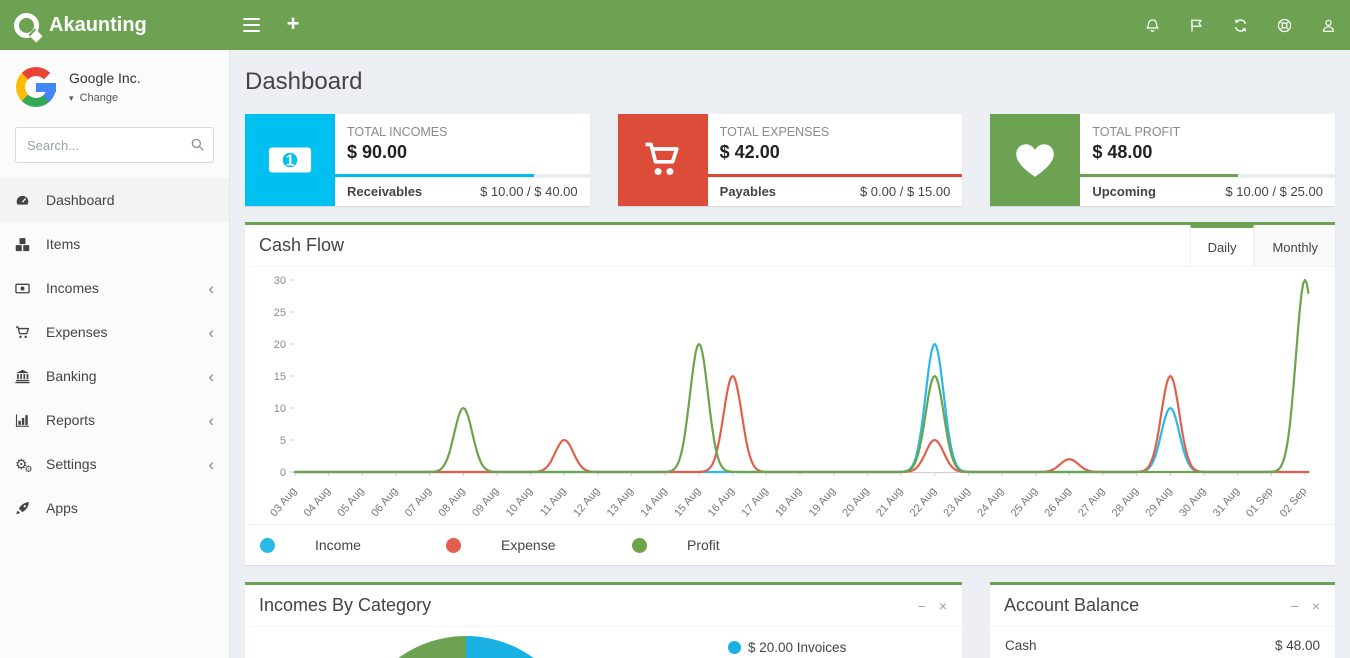 The height and width of the screenshot is (658, 1350). Describe the element at coordinates (774, 132) in the screenshot. I see `card-label: TOTAL EXPENSES` at that location.